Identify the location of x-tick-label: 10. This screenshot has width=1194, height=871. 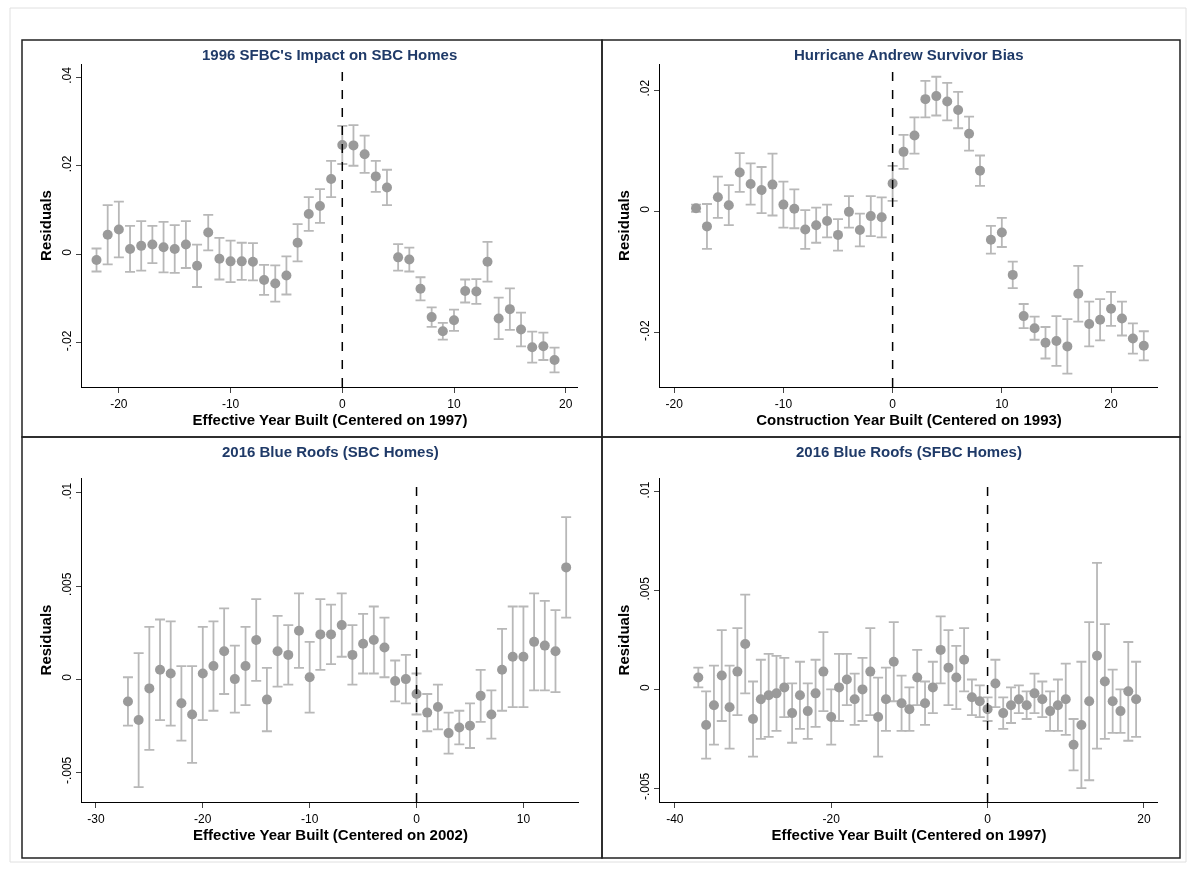
(523, 818).